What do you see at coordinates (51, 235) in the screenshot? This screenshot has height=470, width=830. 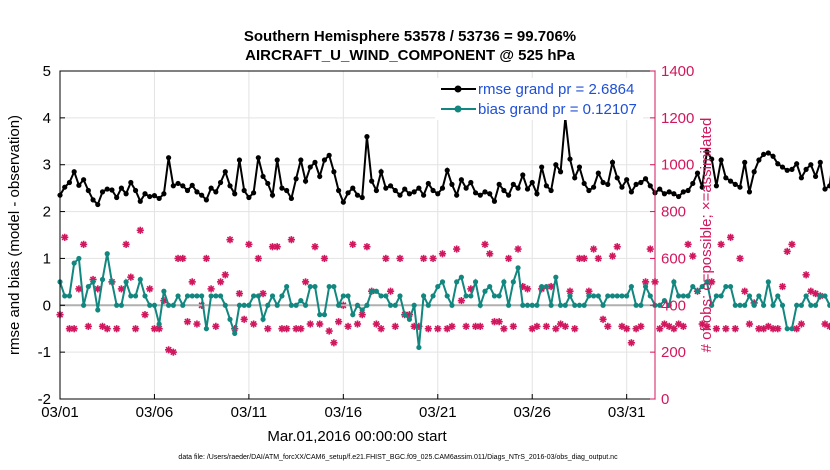 I see `y-axis-left: -2 -1 0 1 2 3 4 5` at bounding box center [51, 235].